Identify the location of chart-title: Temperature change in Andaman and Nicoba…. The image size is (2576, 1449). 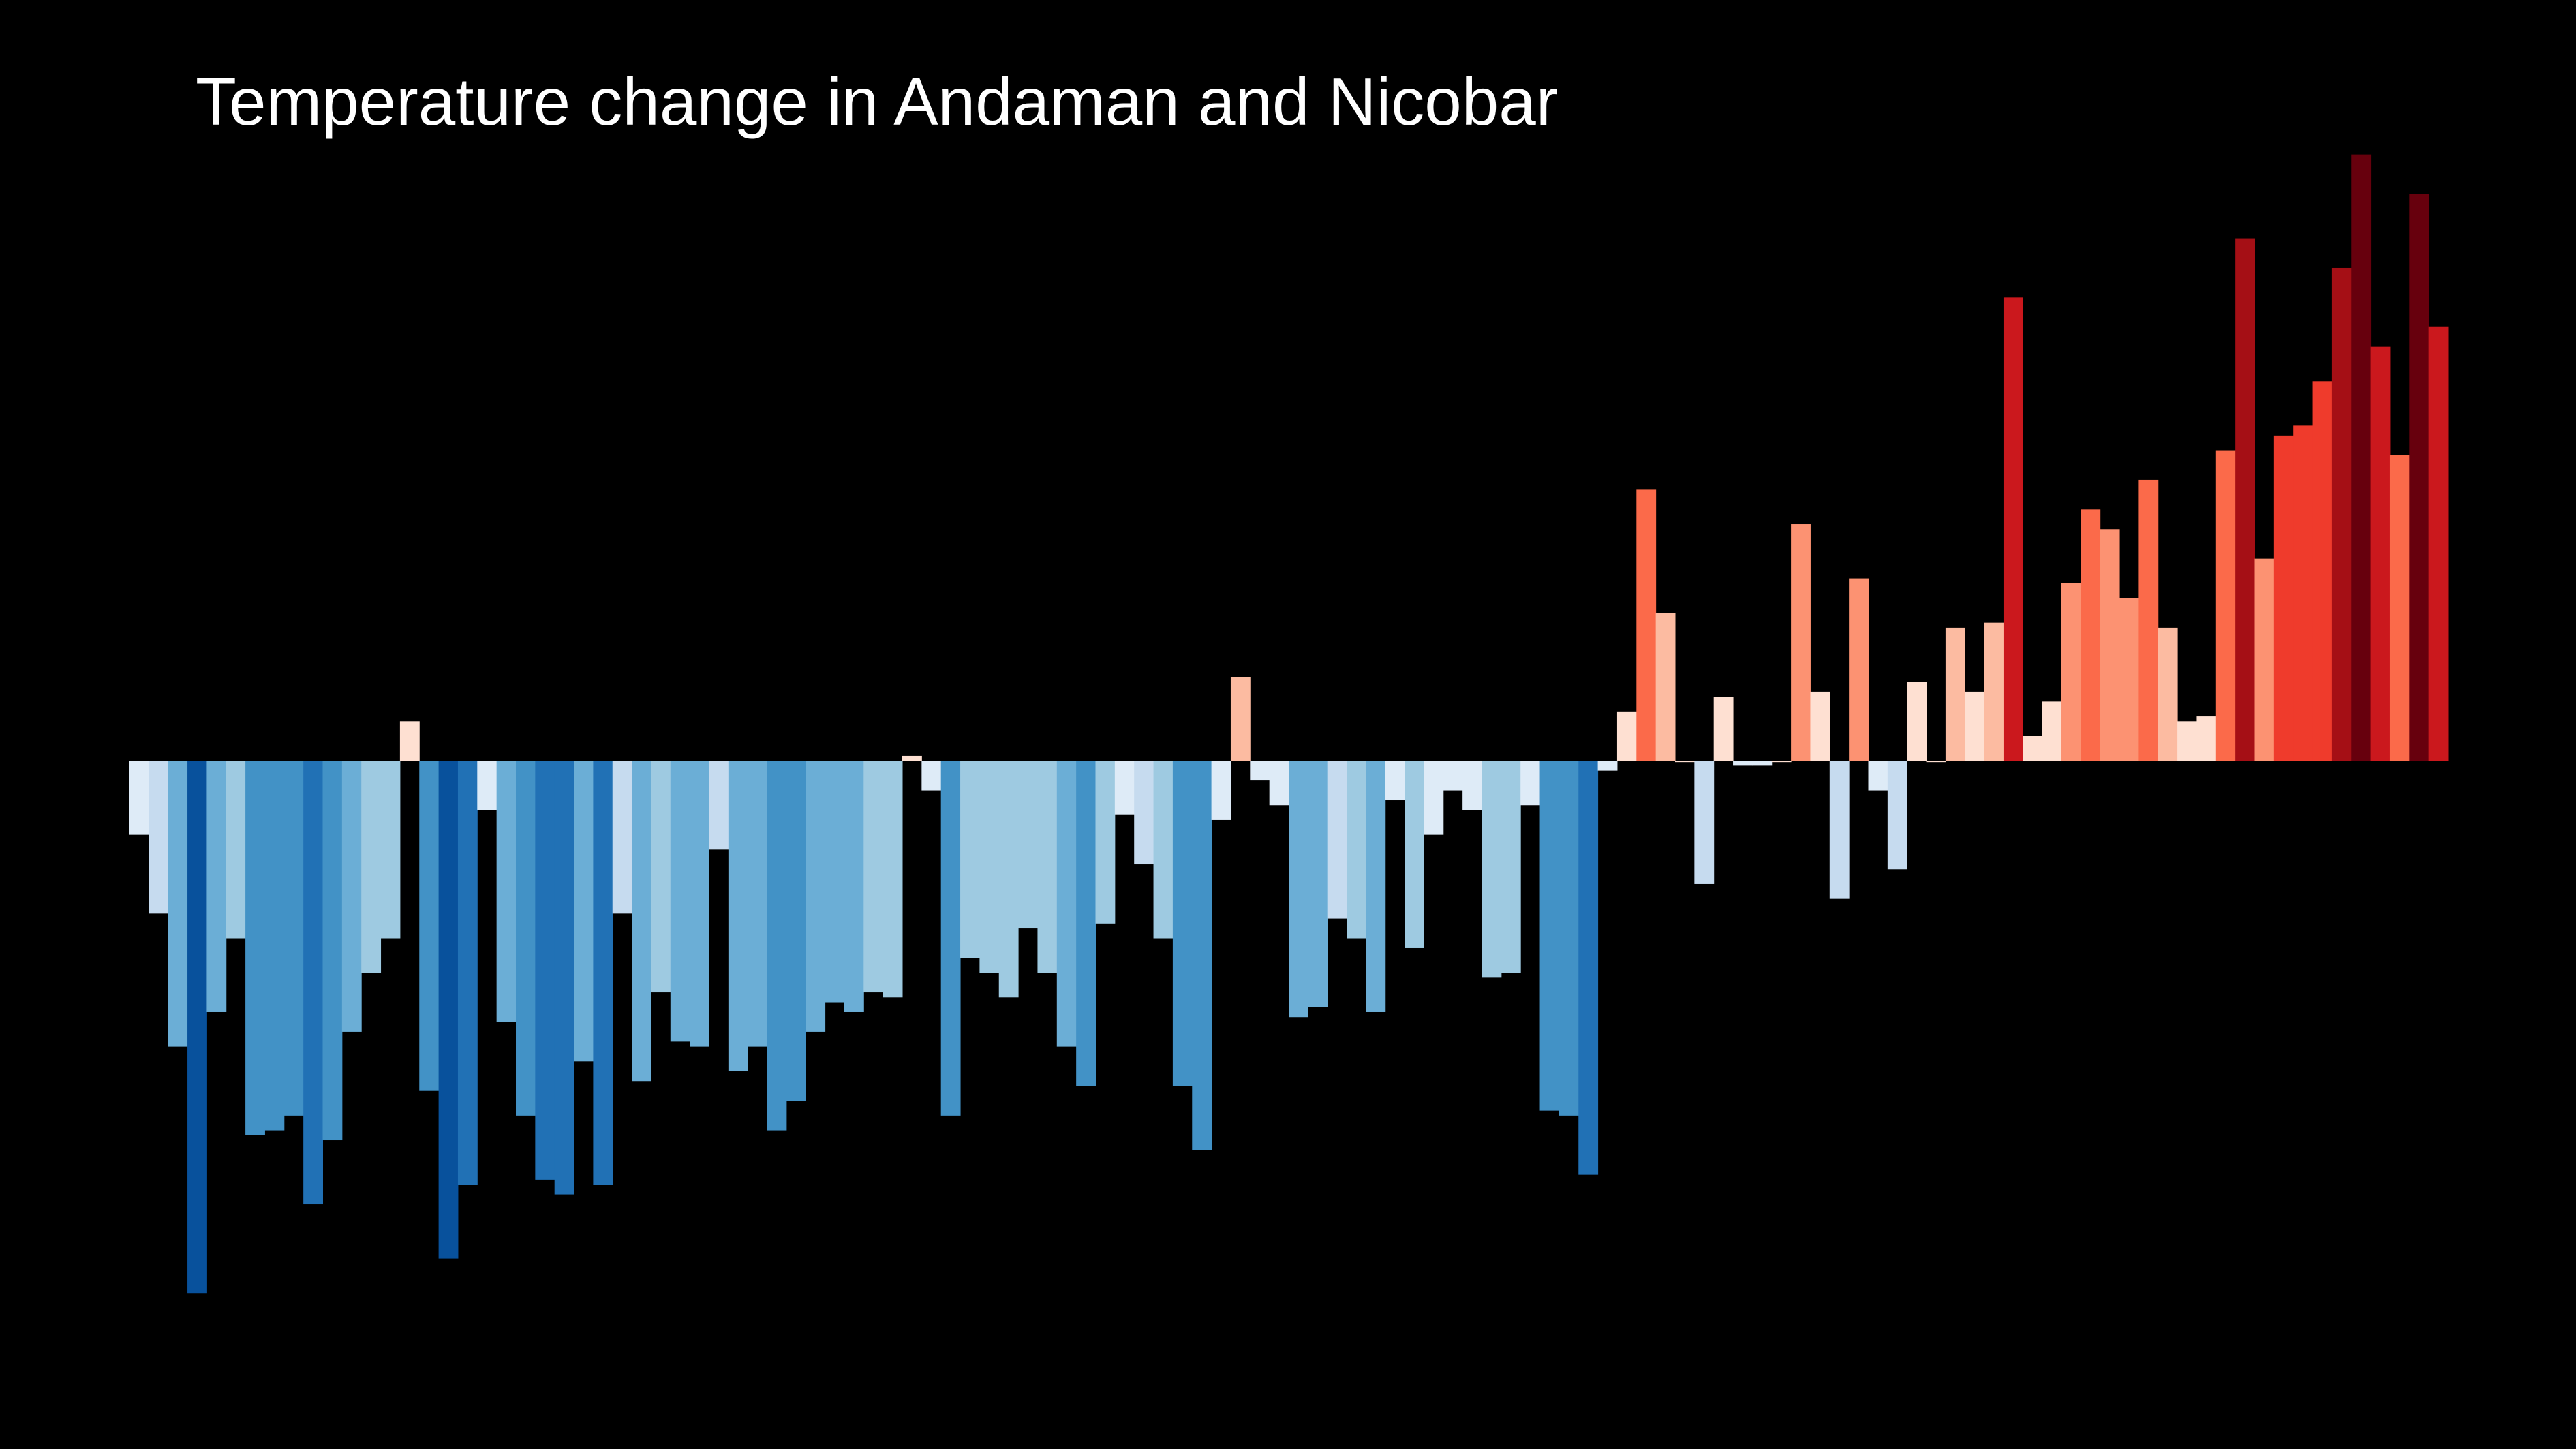
(877, 101).